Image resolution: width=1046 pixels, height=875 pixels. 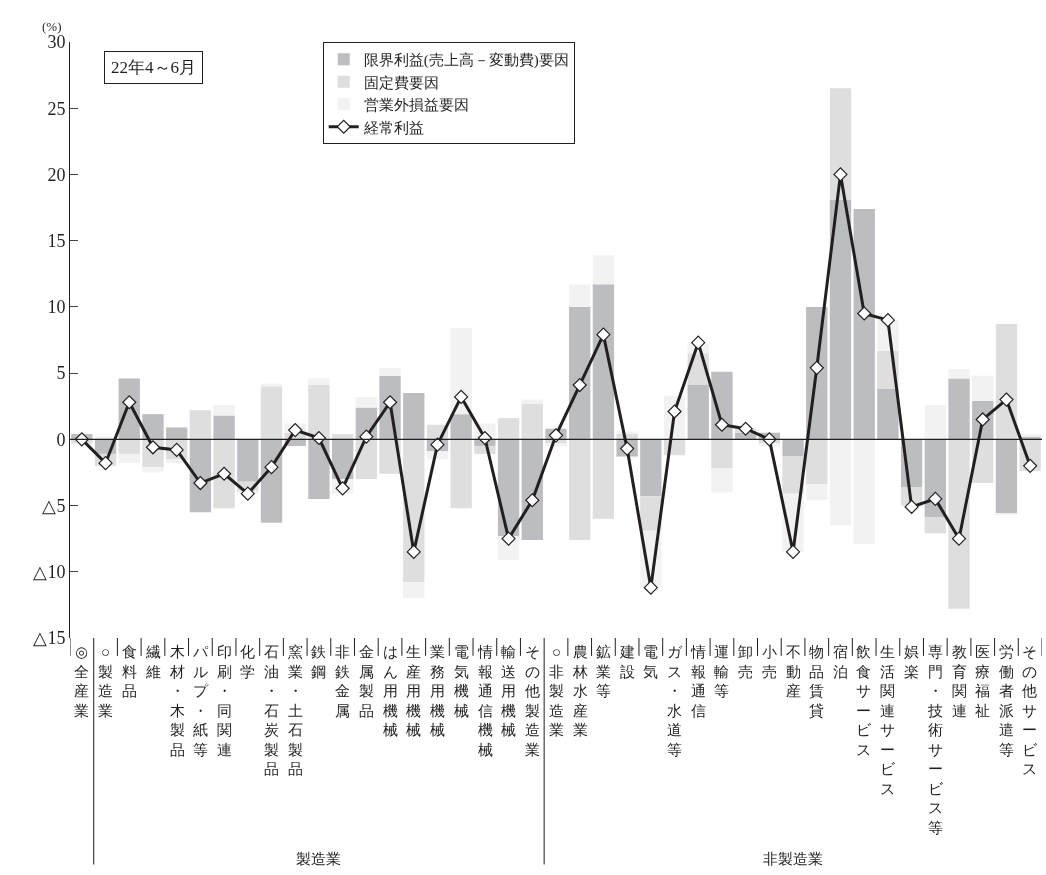 What do you see at coordinates (56, 42) in the screenshot?
I see `y-tick-label: 30` at bounding box center [56, 42].